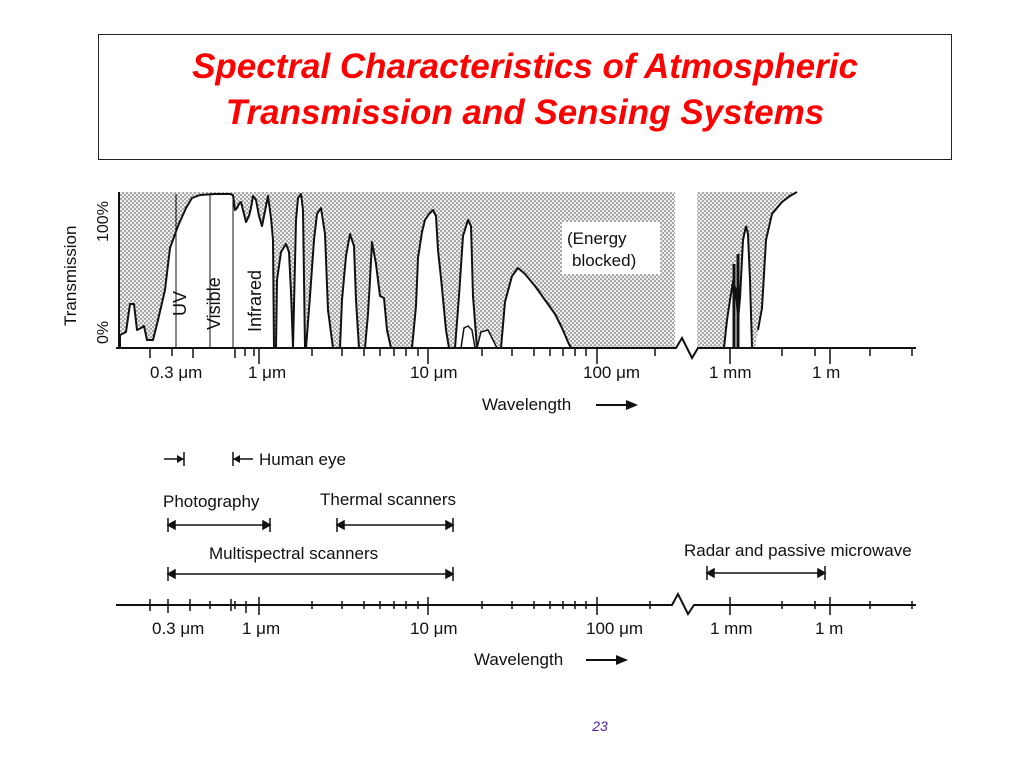  Describe the element at coordinates (826, 372) in the screenshot. I see `x-tick-label-1m: 1 m` at that location.